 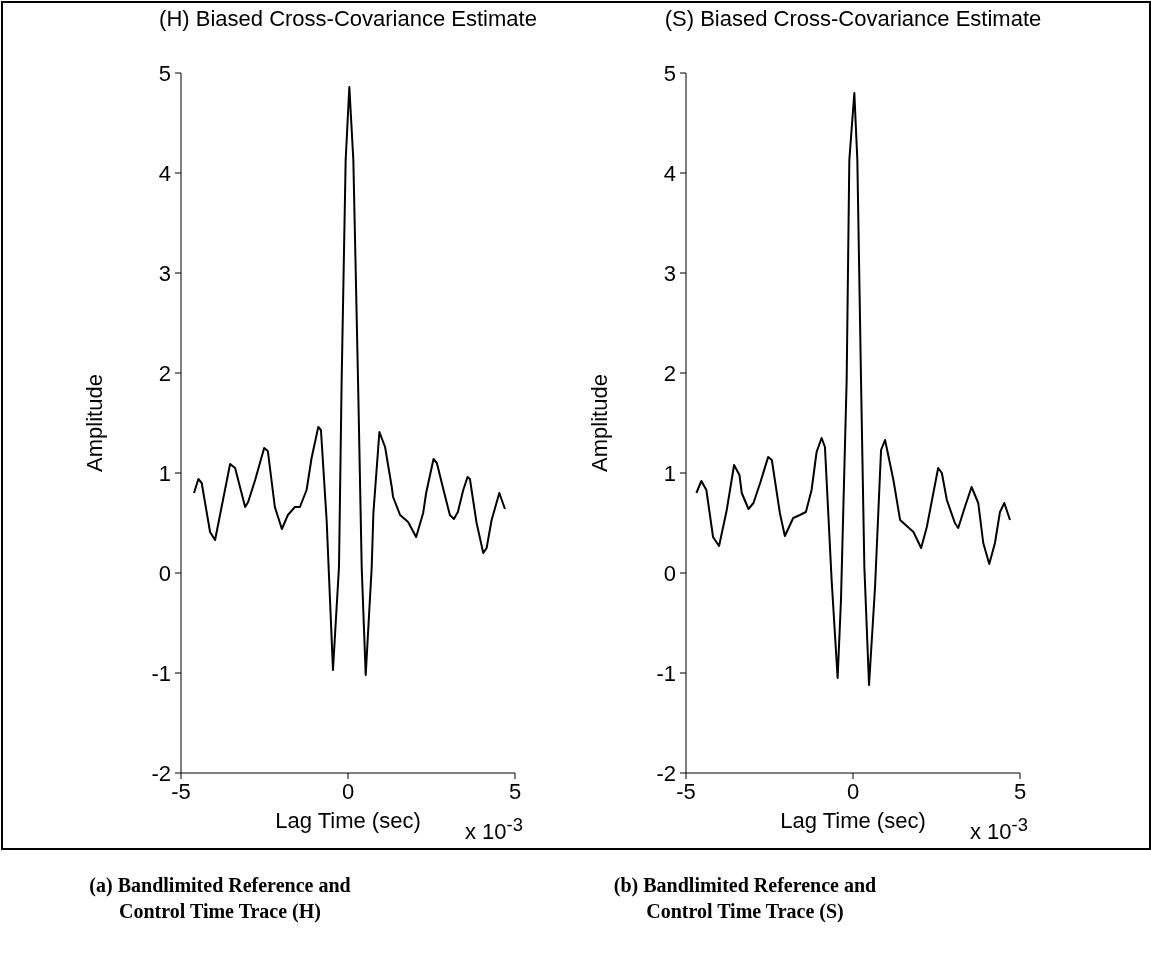 I want to click on chart-title: (H) Biased Cross-Covariance Estimate, so click(x=348, y=19).